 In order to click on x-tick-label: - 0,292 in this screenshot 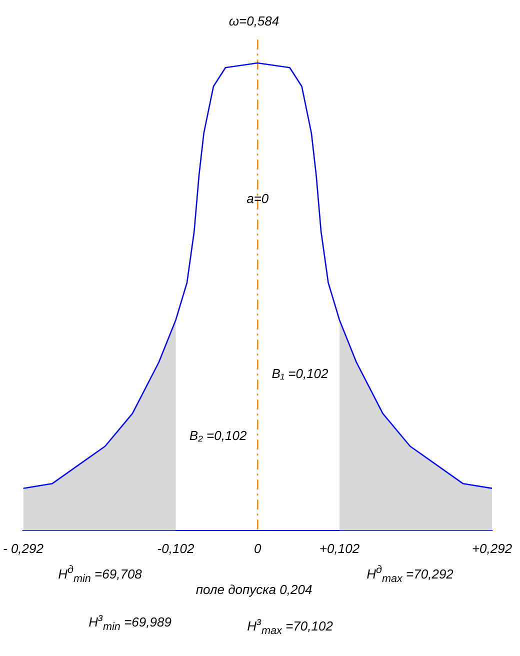, I will do `click(23, 548)`.